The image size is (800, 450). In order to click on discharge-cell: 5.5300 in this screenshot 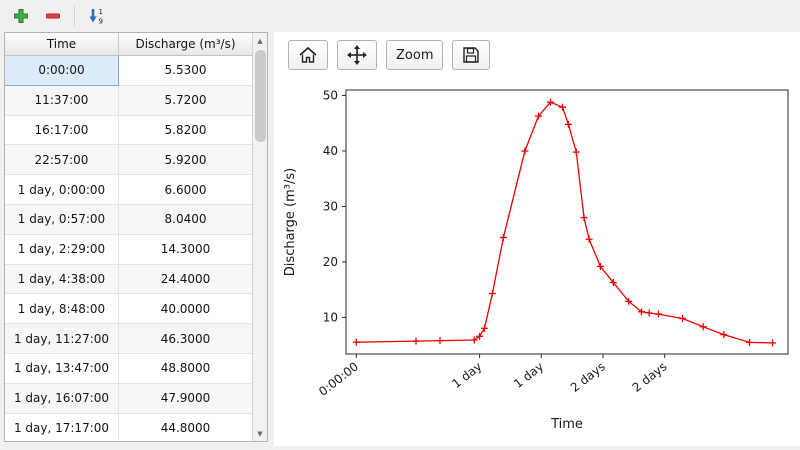, I will do `click(185, 70)`.